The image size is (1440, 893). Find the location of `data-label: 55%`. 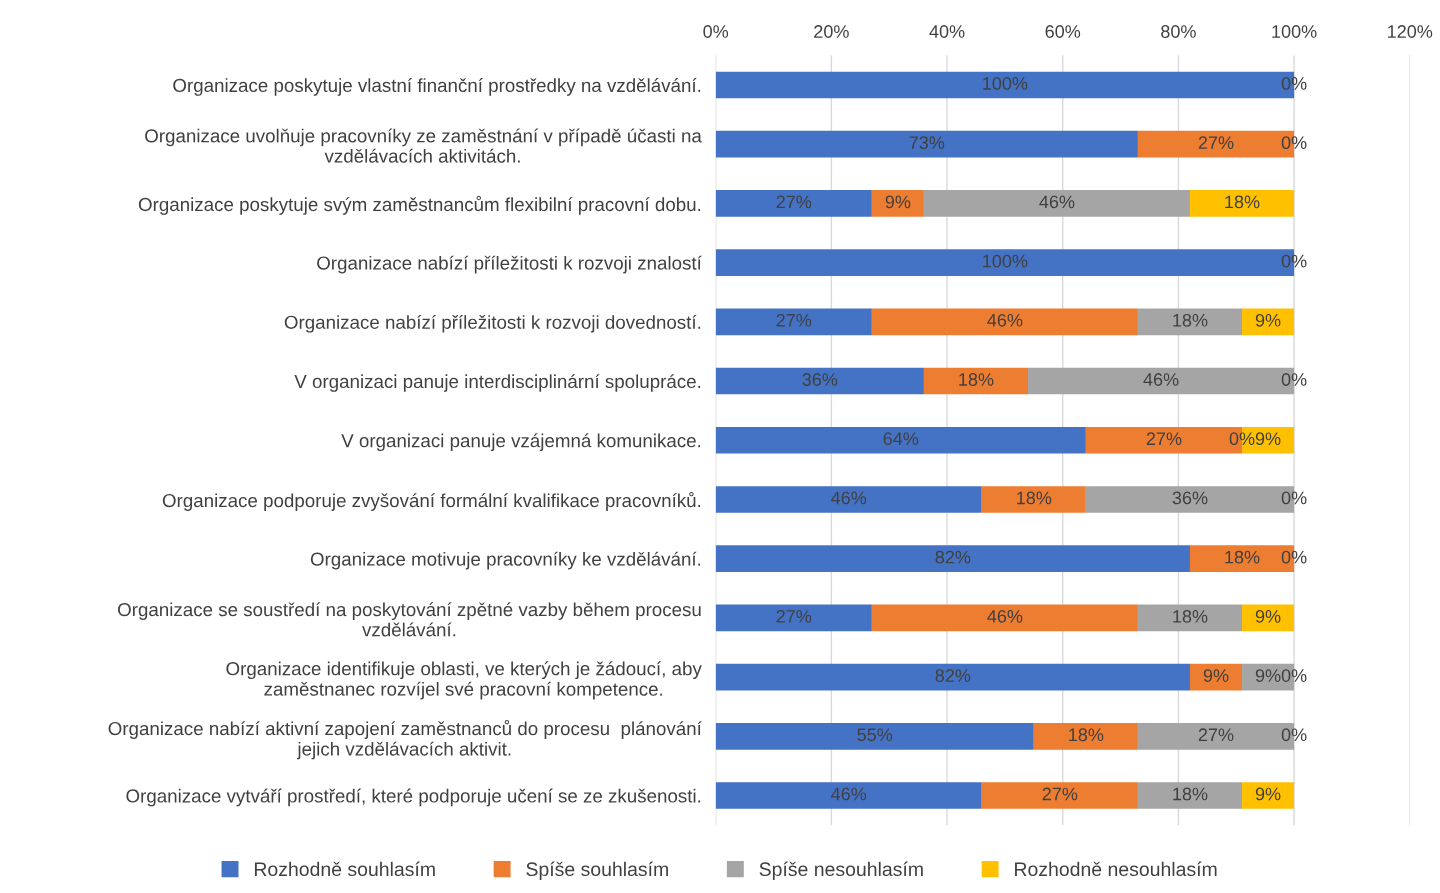

data-label: 55% is located at coordinates (875, 735).